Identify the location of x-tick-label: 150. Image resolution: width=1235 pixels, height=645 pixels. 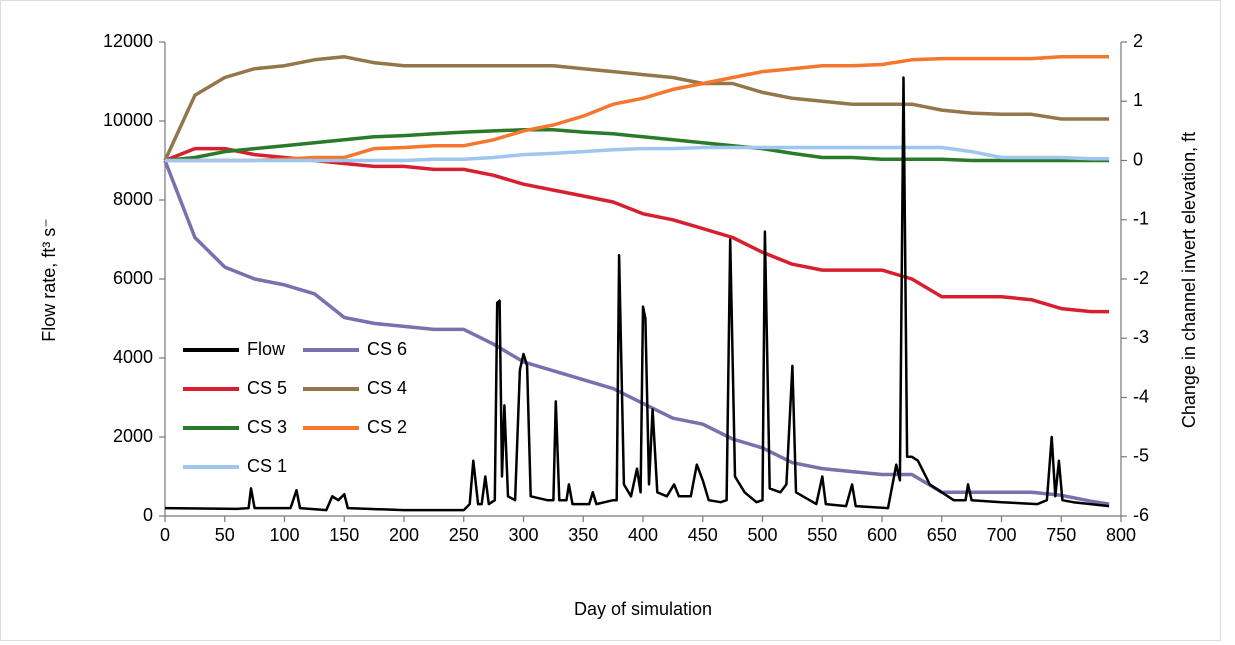
(344, 535).